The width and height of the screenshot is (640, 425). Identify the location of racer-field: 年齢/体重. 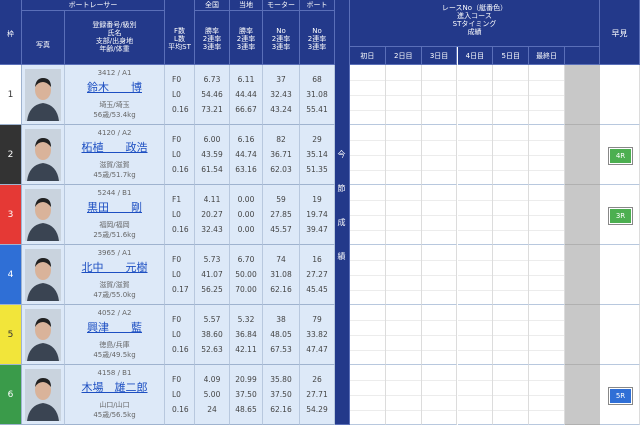
(114, 49).